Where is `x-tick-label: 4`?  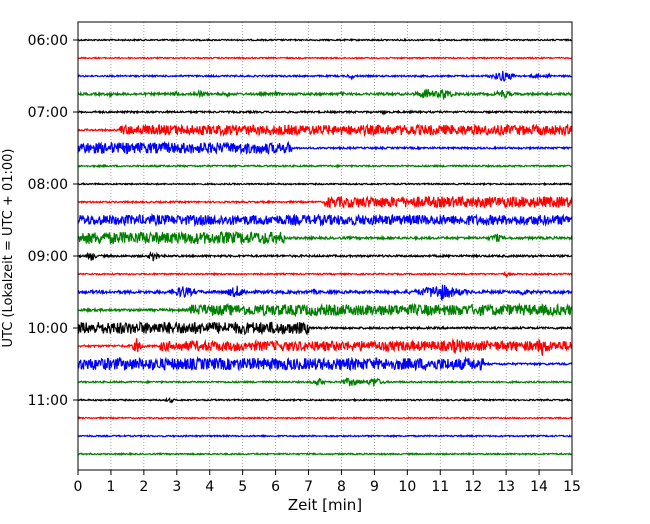
x-tick-label: 4 is located at coordinates (209, 487).